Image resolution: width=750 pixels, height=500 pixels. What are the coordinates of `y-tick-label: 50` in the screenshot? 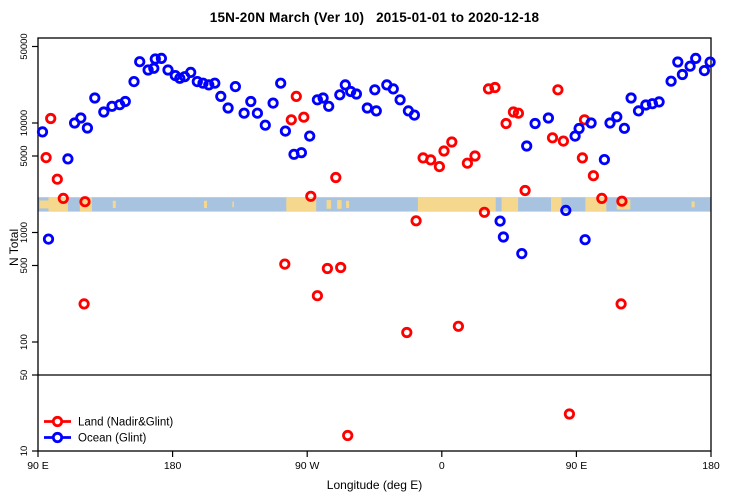 It's located at (24, 375).